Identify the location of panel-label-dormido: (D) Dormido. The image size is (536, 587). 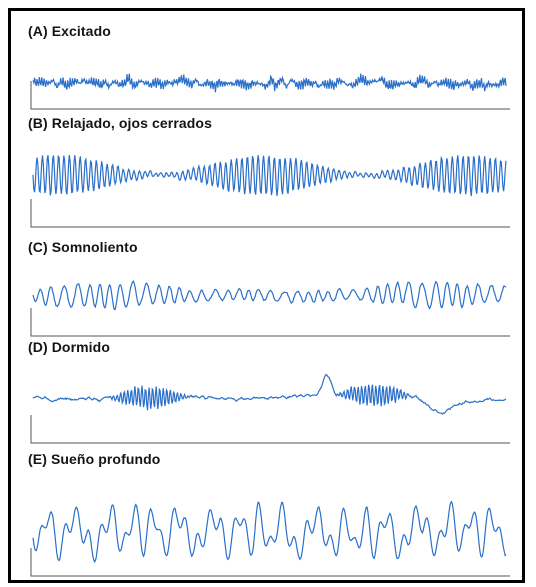
(69, 347).